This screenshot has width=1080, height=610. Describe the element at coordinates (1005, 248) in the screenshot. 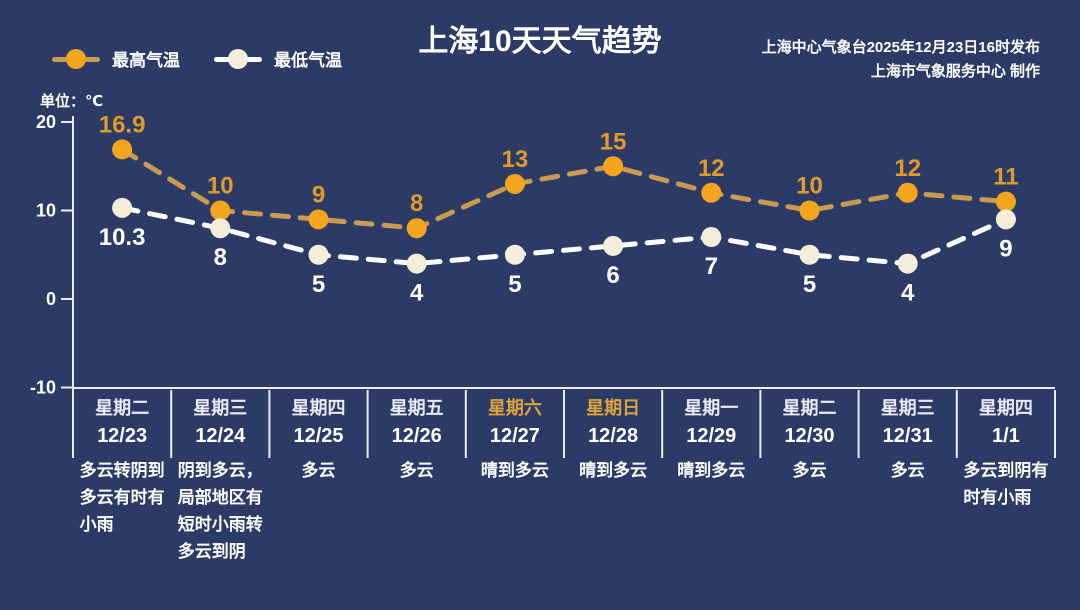

I see `low-temp-value-label: 9` at that location.